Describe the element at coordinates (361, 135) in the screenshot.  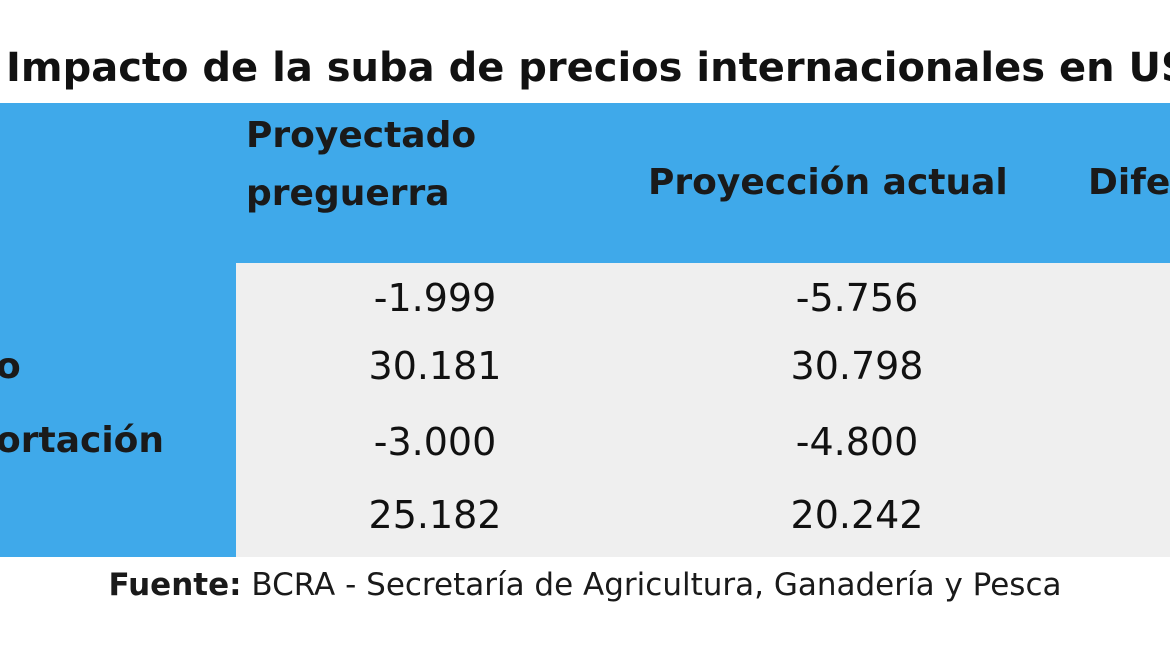
I see `column-header-line-1: Proyectado` at that location.